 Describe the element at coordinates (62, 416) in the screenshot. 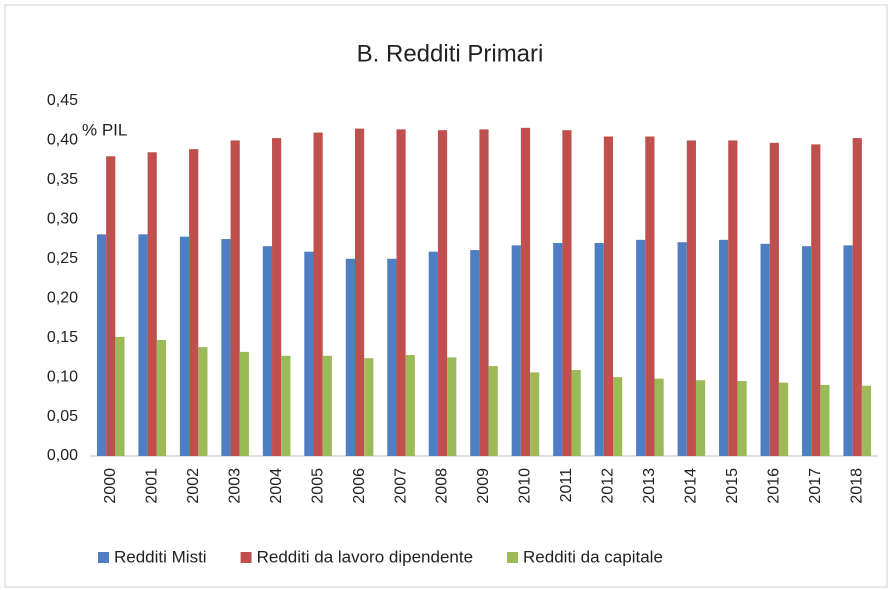

I see `y-tick-label: 0,05` at that location.